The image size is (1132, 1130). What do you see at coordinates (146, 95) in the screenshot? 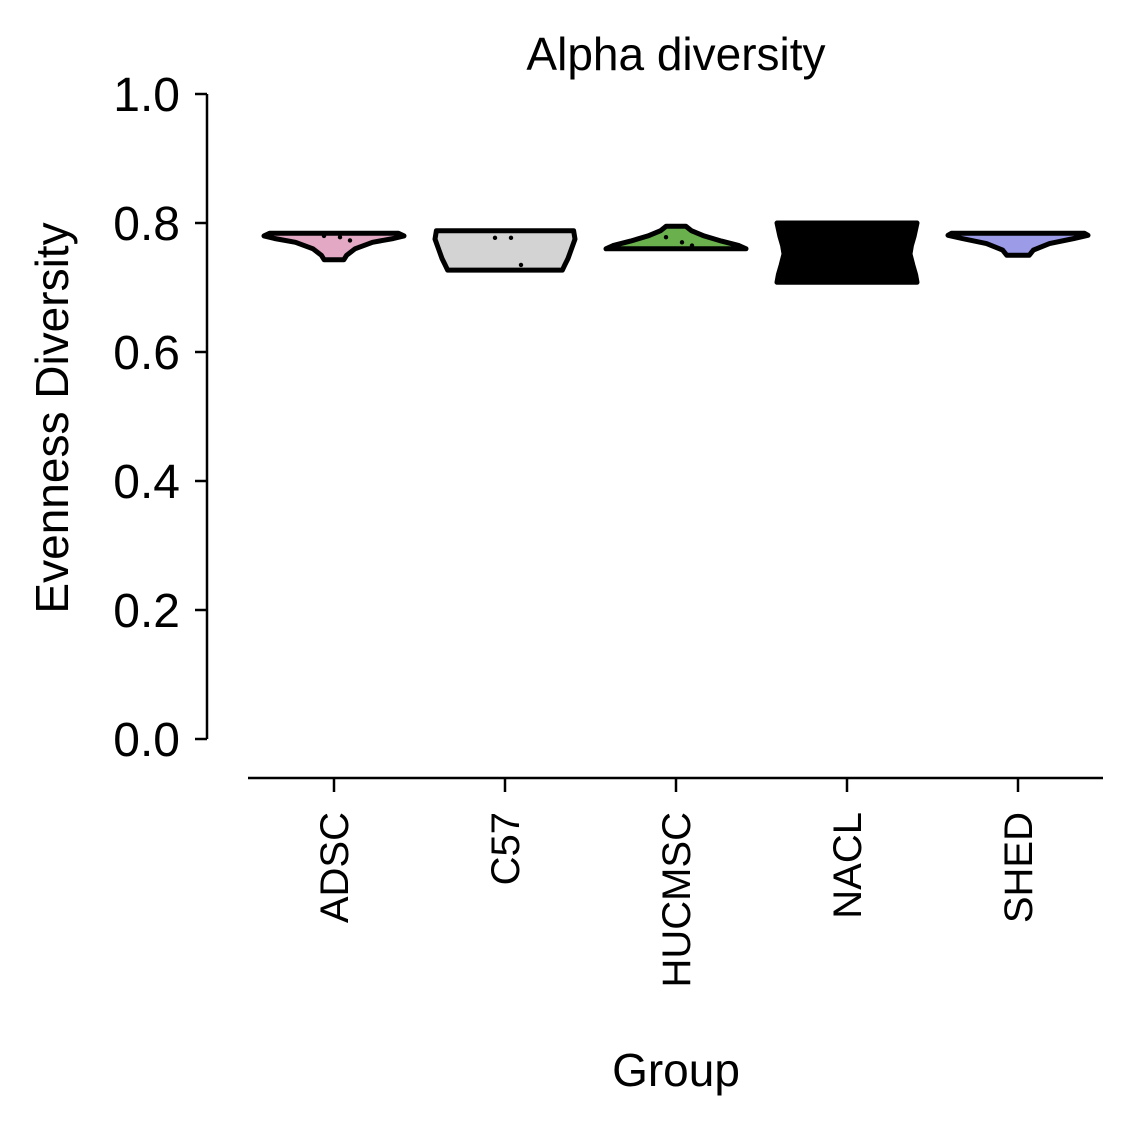
I see `y-tick-label: 1.0` at bounding box center [146, 95].